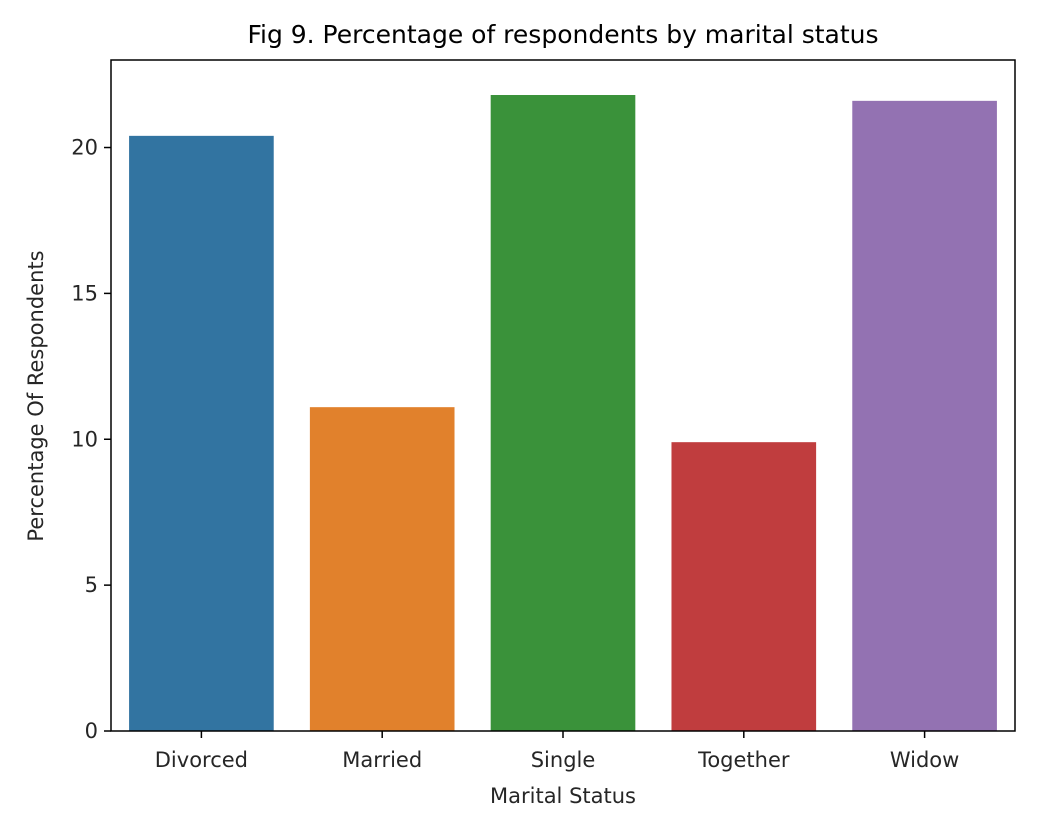 This screenshot has width=1062, height=828. Describe the element at coordinates (84, 293) in the screenshot. I see `y-tick-label: 15` at that location.